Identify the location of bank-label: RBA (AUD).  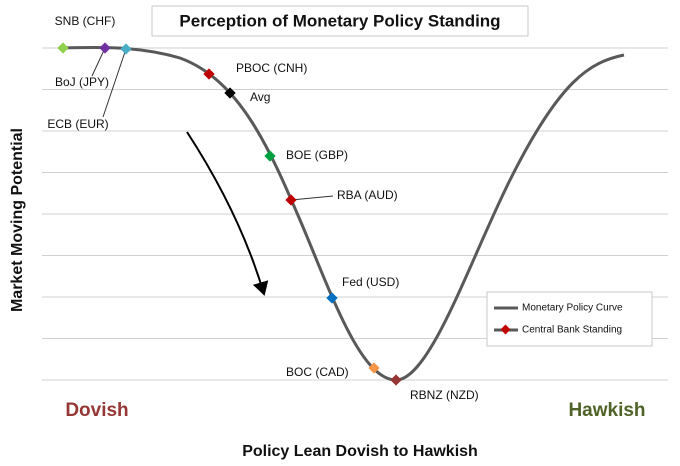
(367, 195).